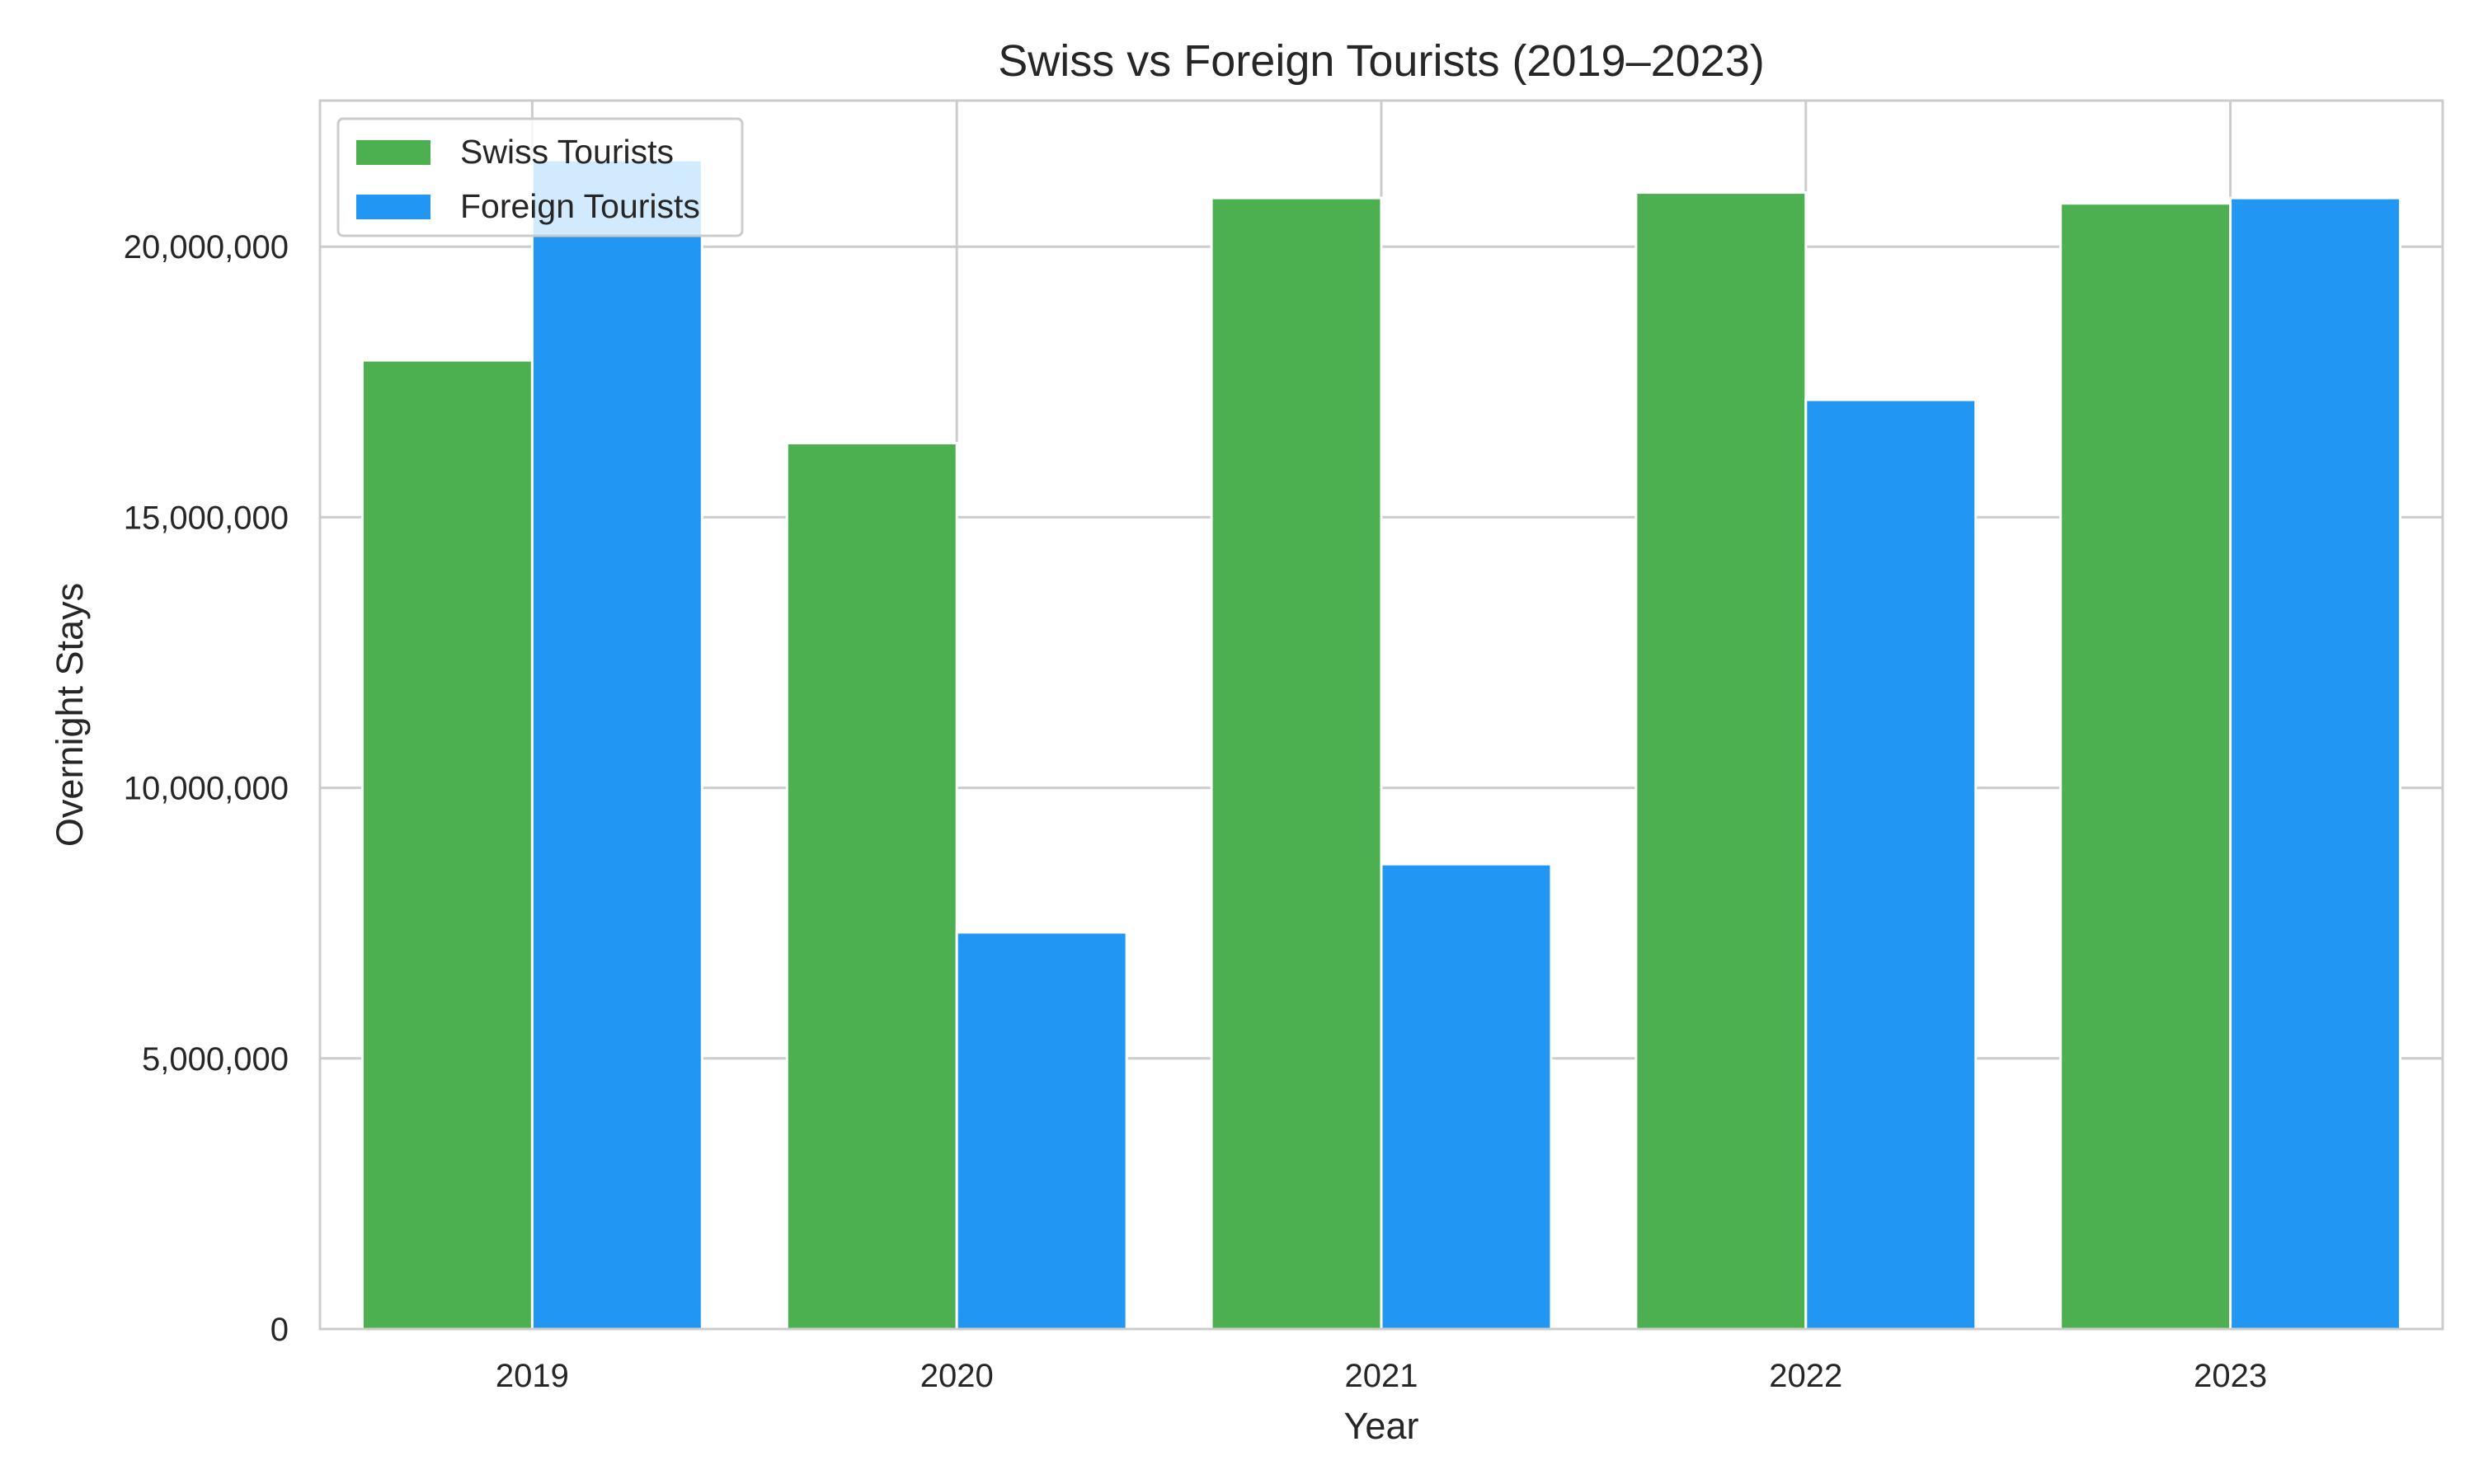  Describe the element at coordinates (2145, 766) in the screenshot. I see `bar-swiss-2023` at that location.